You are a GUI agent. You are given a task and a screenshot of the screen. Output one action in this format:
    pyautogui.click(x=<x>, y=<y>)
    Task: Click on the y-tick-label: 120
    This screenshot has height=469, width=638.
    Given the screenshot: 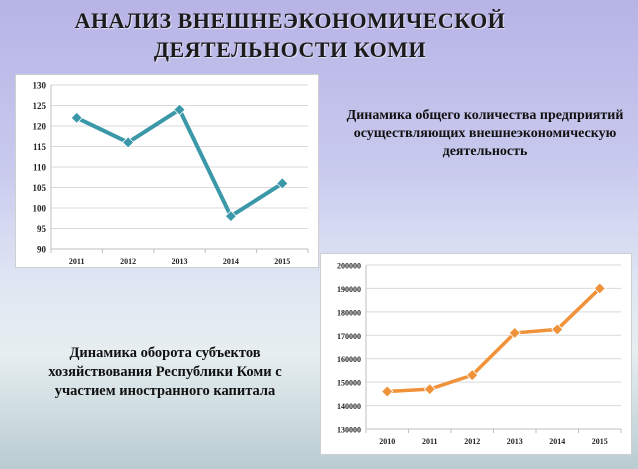 What is the action you would take?
    pyautogui.click(x=40, y=127)
    